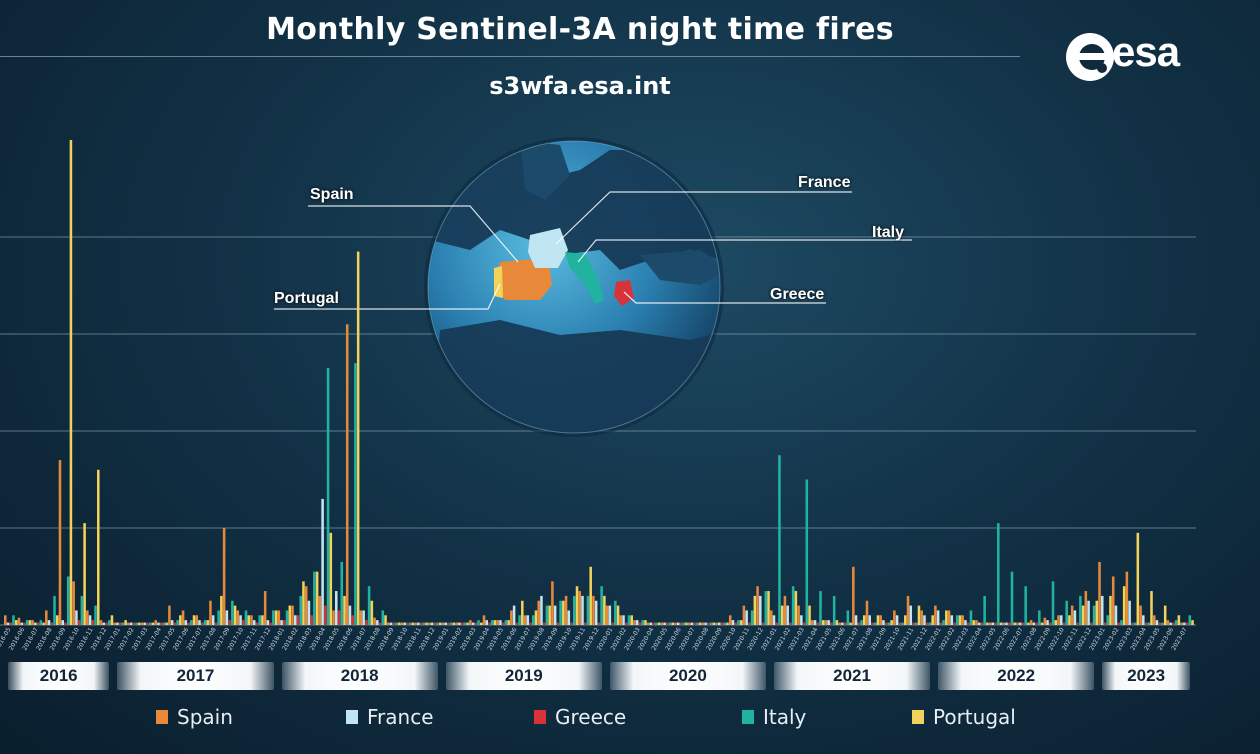 The height and width of the screenshot is (754, 1260). What do you see at coordinates (580, 29) in the screenshot?
I see `chart-title: Monthly Sentinel-3A night time fires` at bounding box center [580, 29].